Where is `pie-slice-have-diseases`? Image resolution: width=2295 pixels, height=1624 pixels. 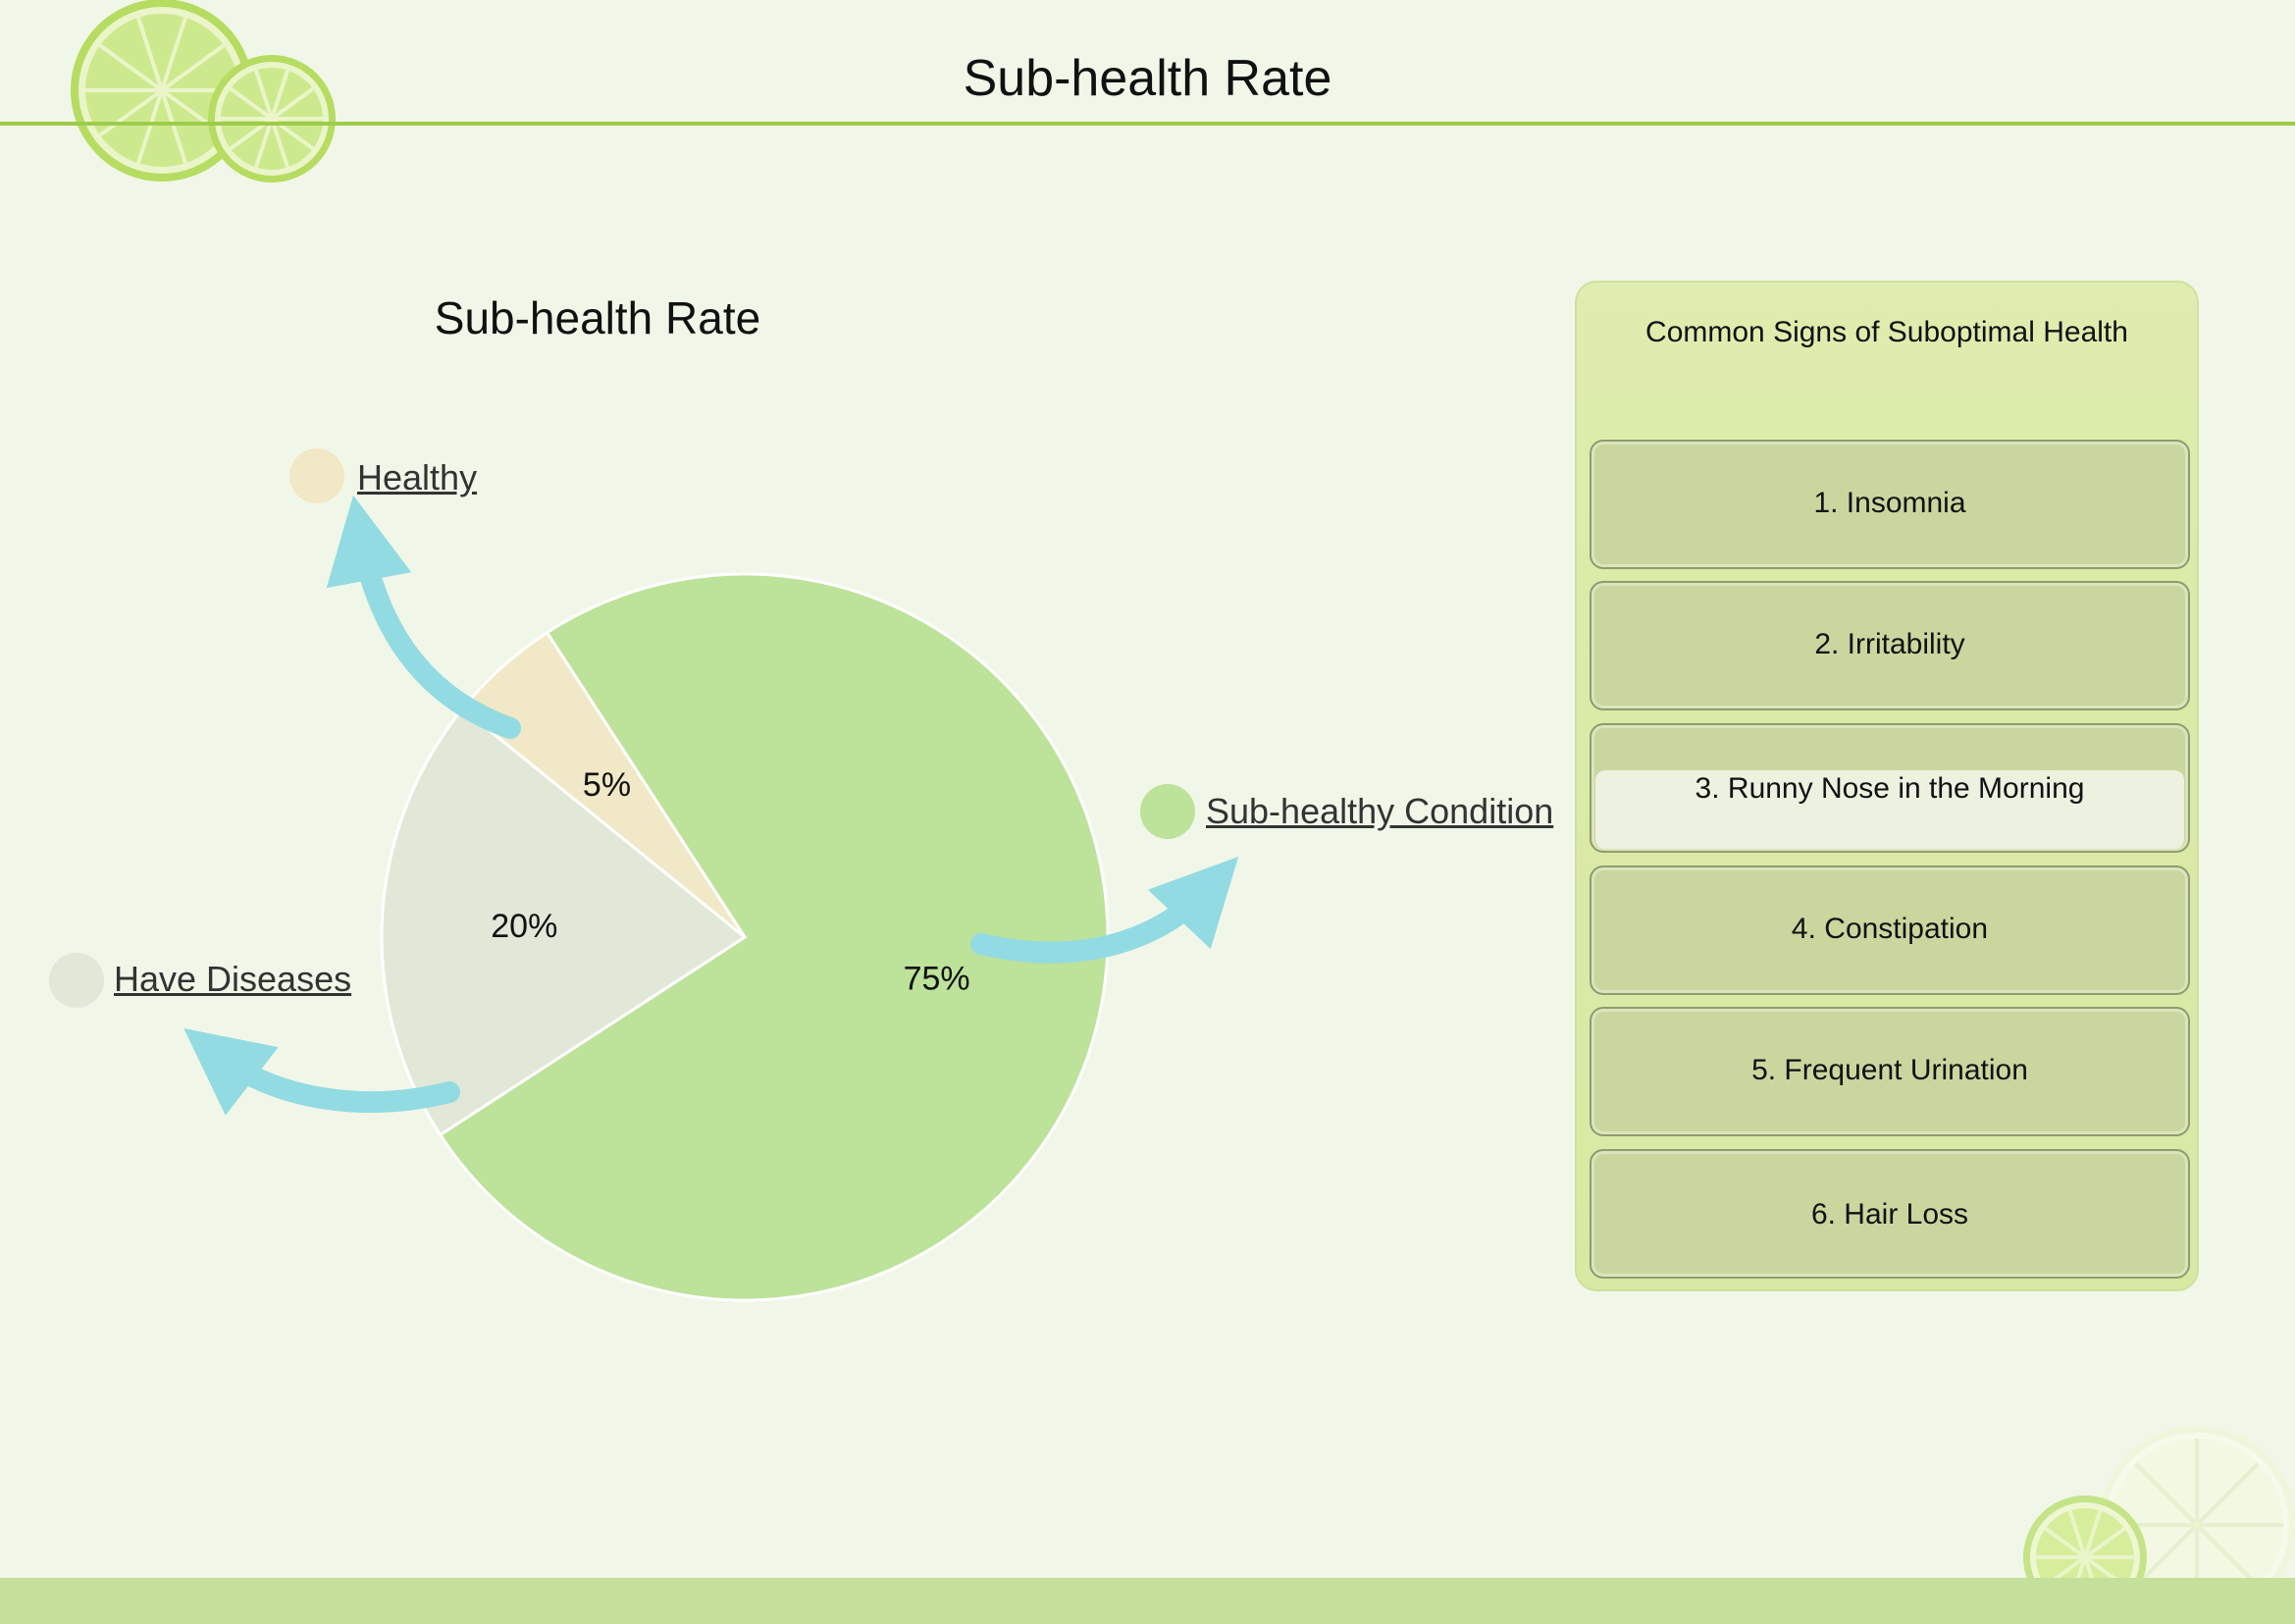
pie-slice-have-diseases is located at coordinates (564, 922).